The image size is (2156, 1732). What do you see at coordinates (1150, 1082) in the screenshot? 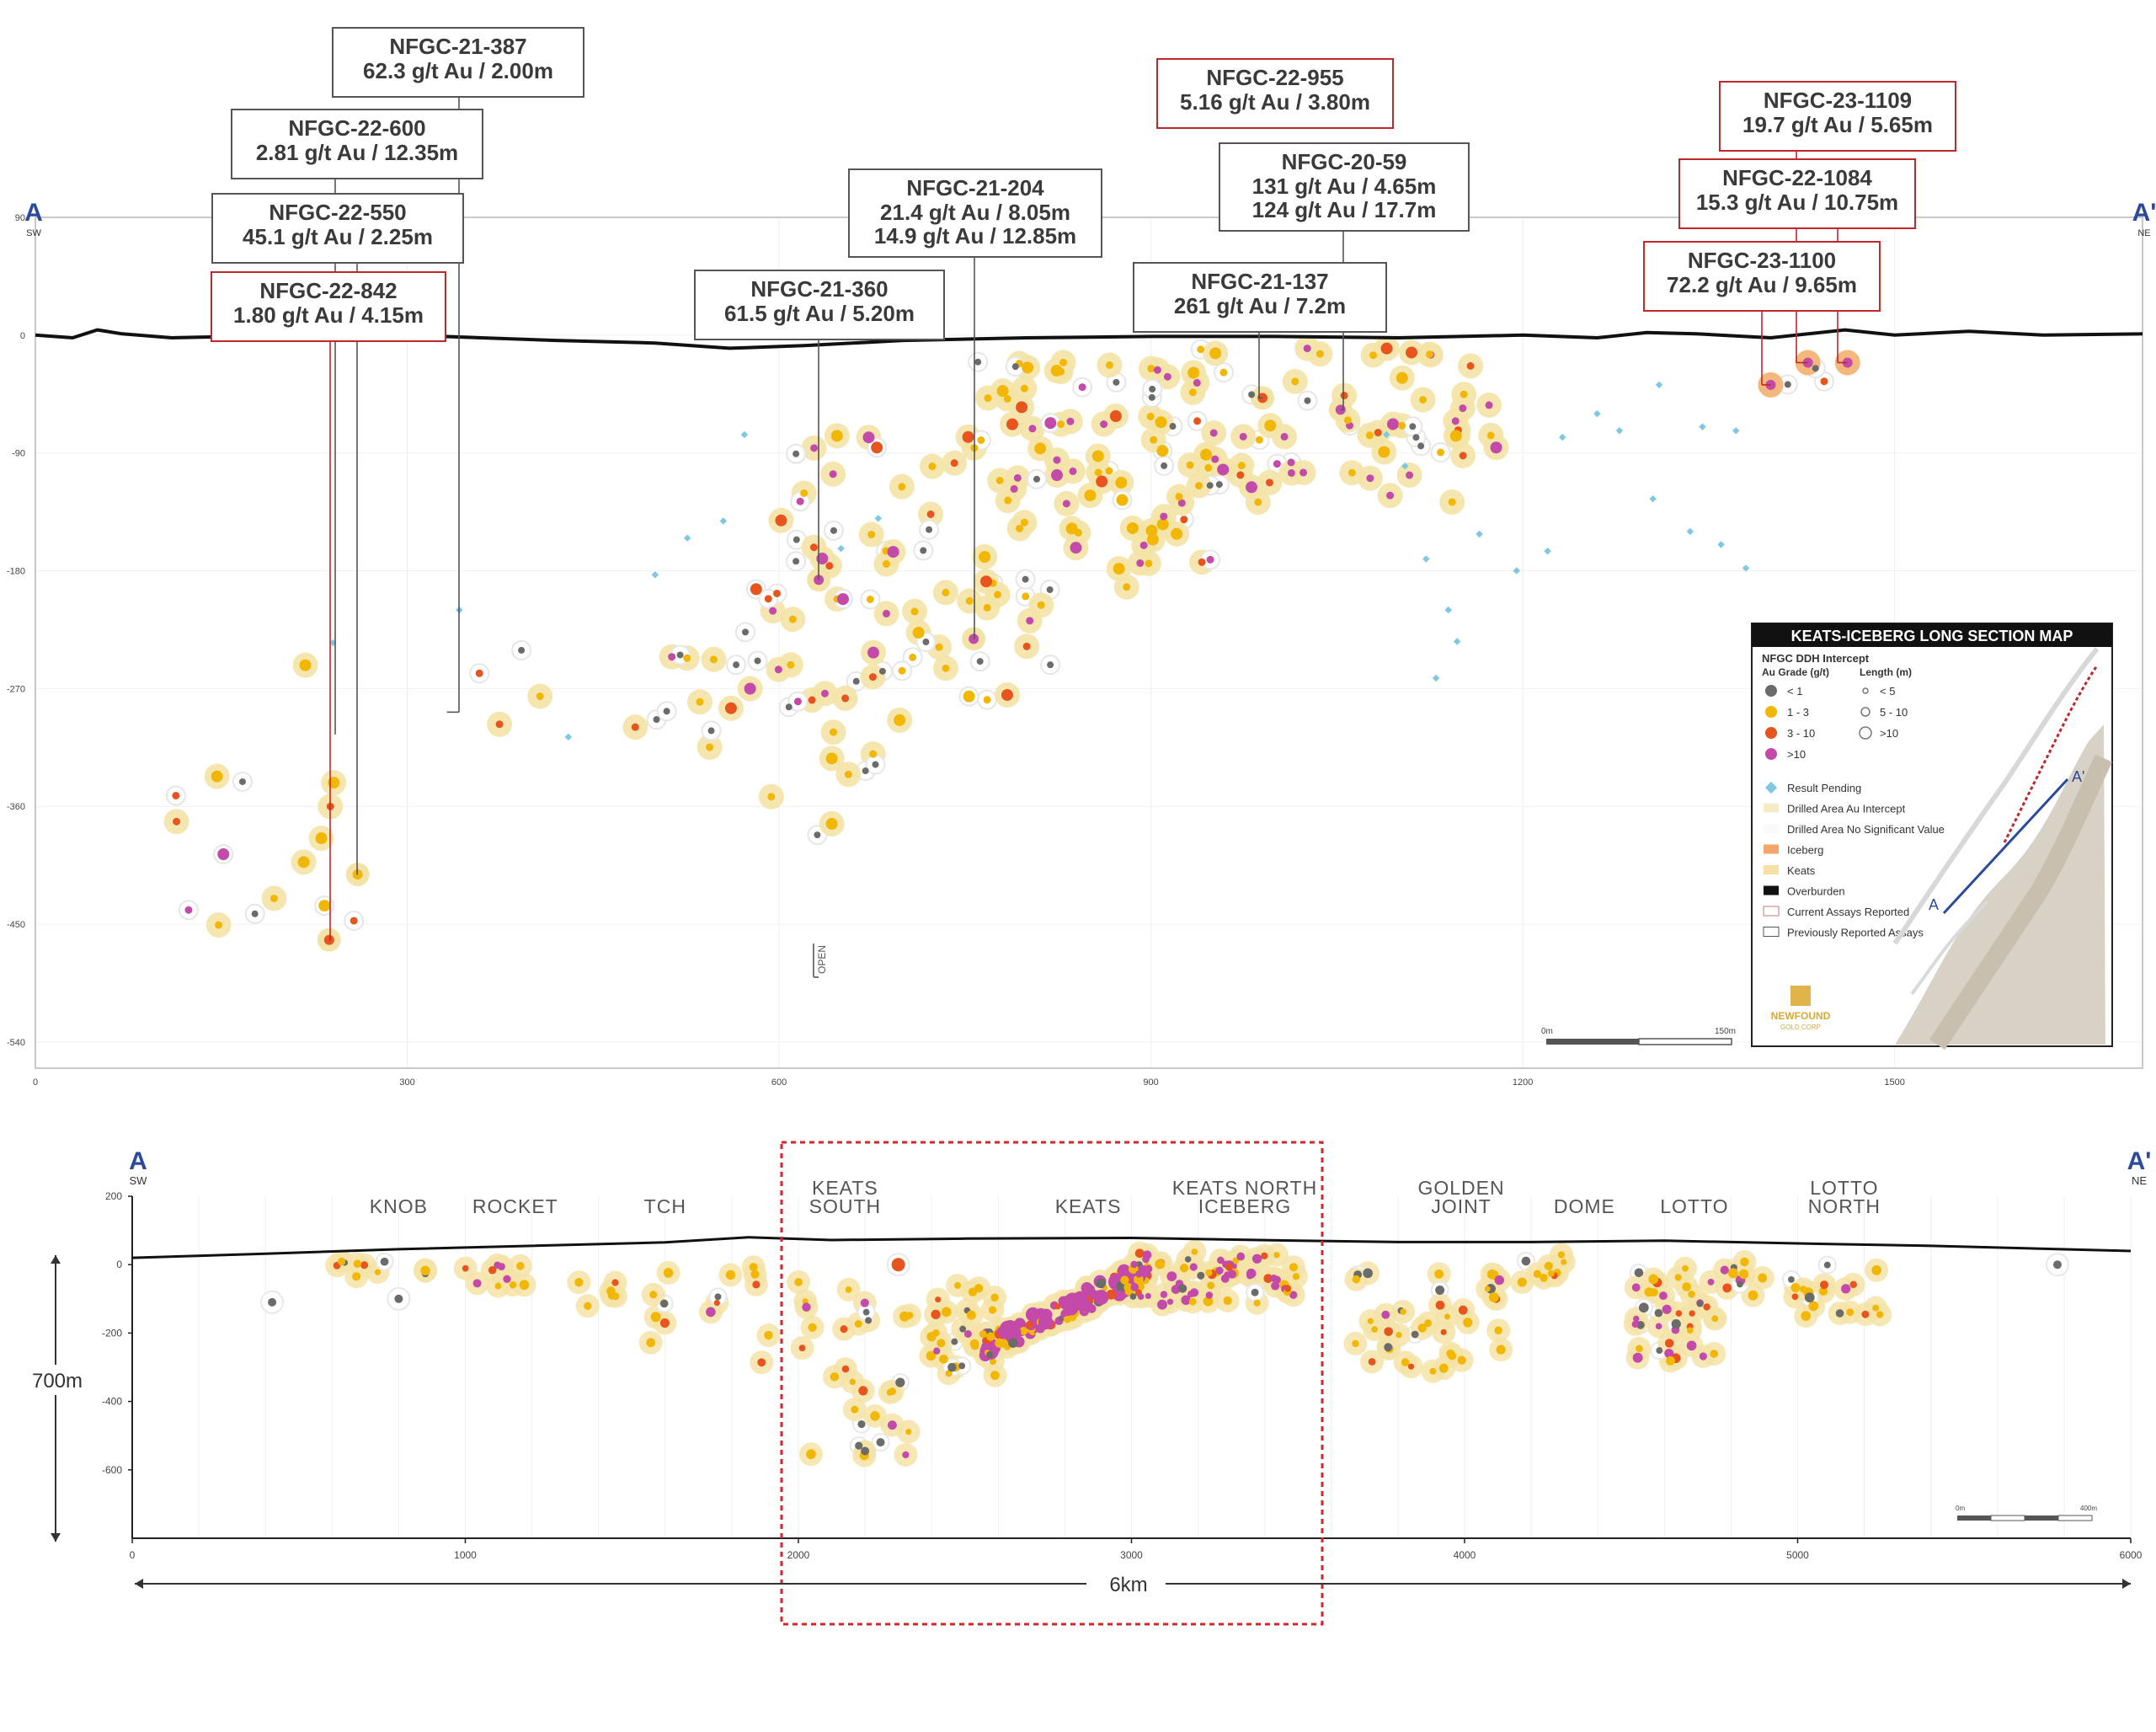
I see `upper-x-tick: 900` at bounding box center [1150, 1082].